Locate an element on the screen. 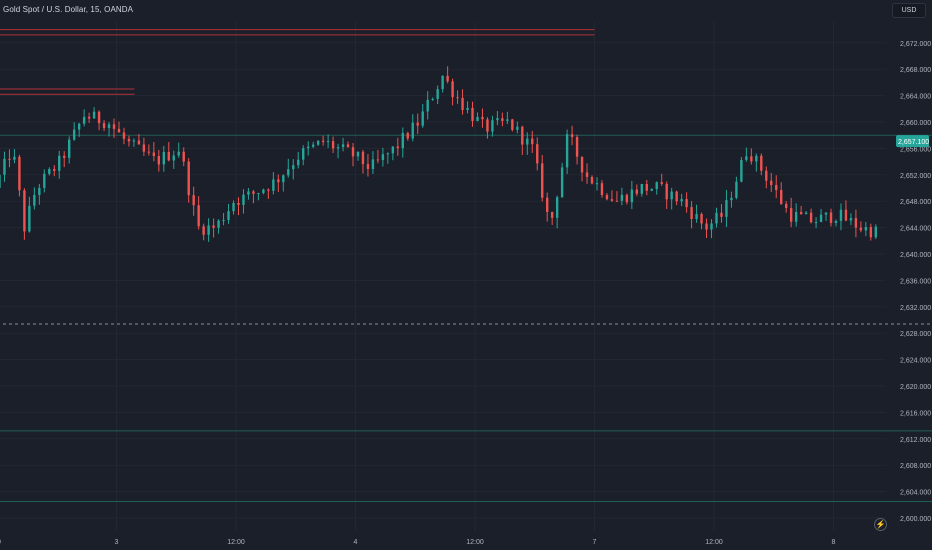  price-tick-label: 2,612.000 is located at coordinates (915, 440).